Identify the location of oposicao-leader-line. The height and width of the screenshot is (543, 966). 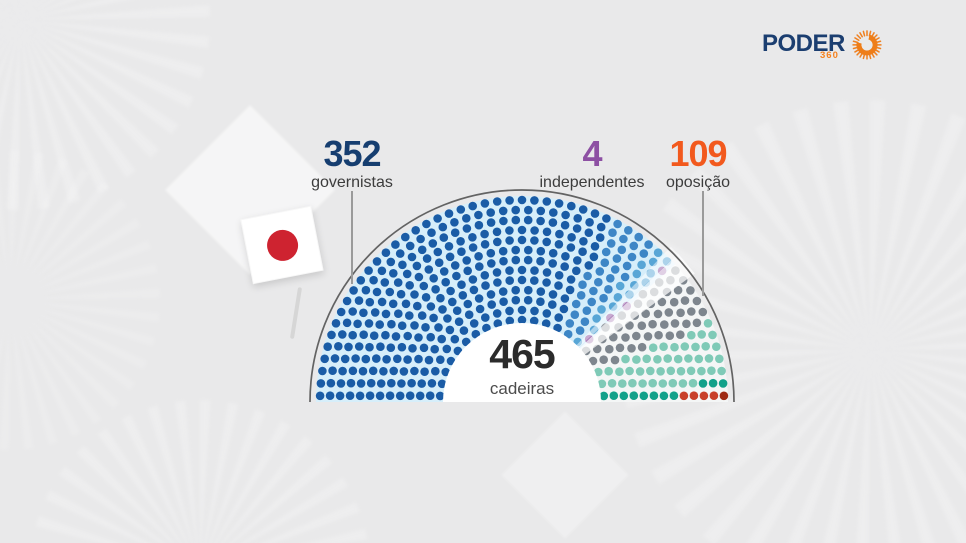
(703, 243).